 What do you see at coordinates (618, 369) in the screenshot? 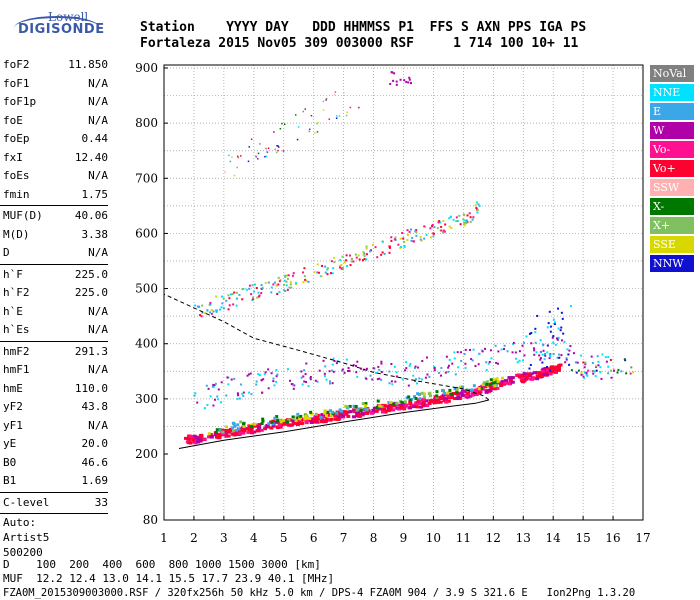
I see `hf-point` at bounding box center [618, 369].